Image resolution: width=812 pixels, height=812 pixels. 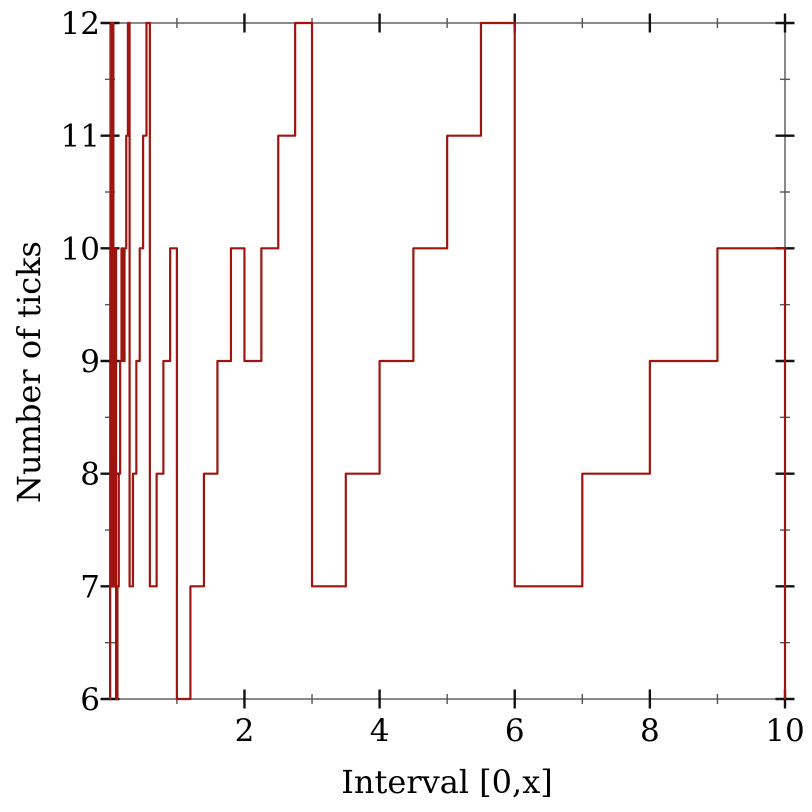 I want to click on y-tick-label: 12, so click(x=80, y=24).